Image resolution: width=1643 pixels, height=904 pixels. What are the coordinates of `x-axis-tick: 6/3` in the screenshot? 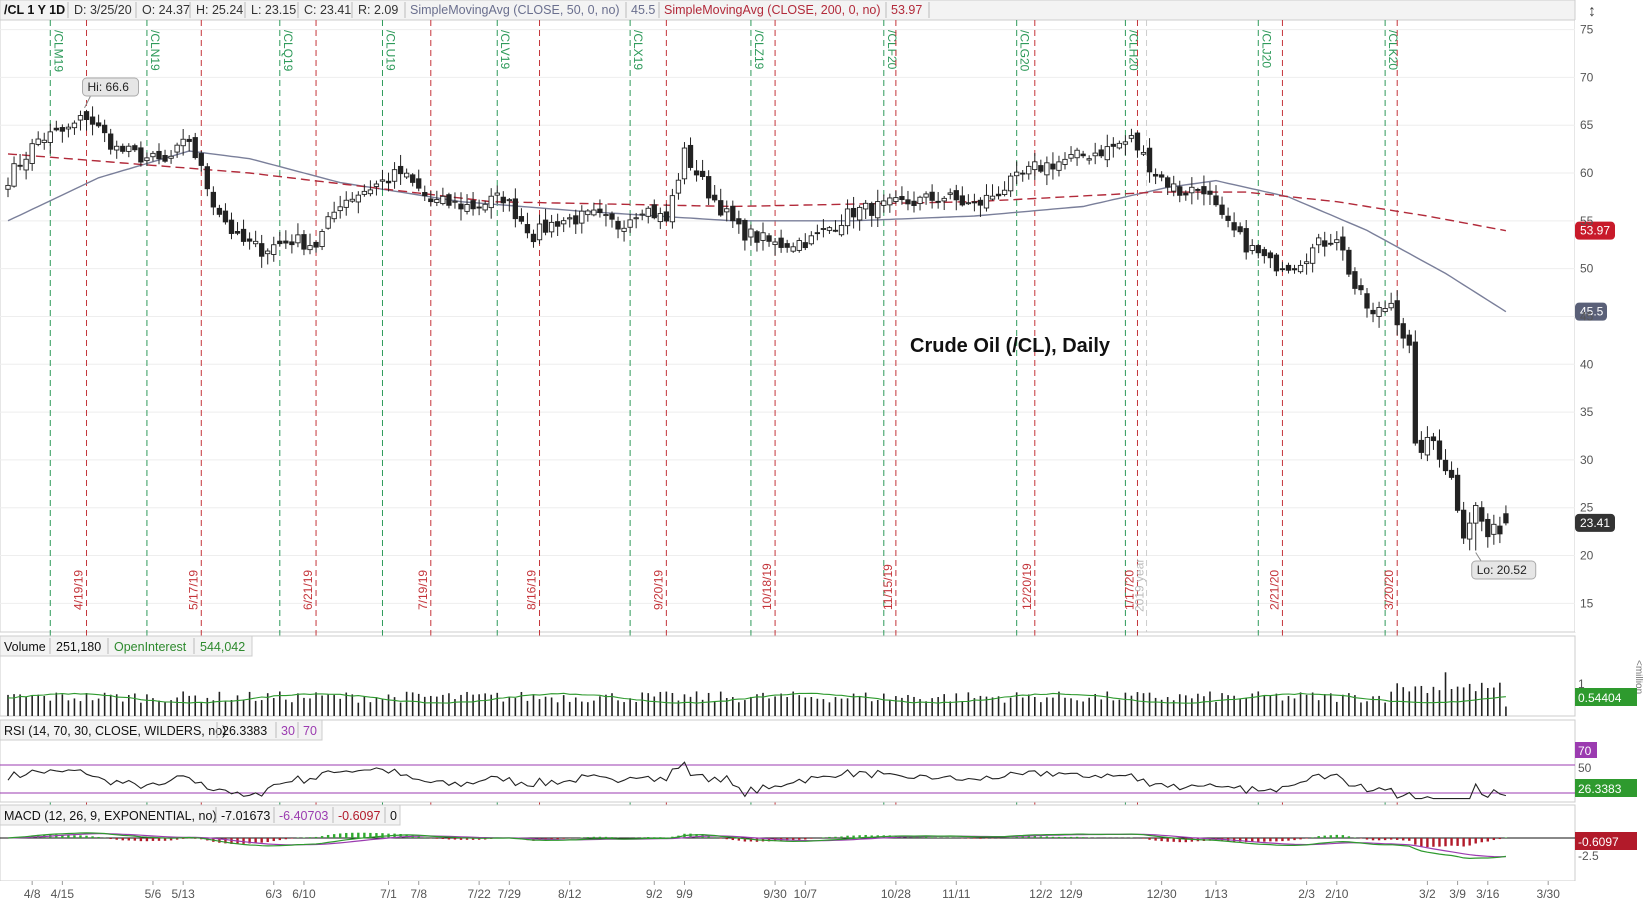 It's located at (273, 894).